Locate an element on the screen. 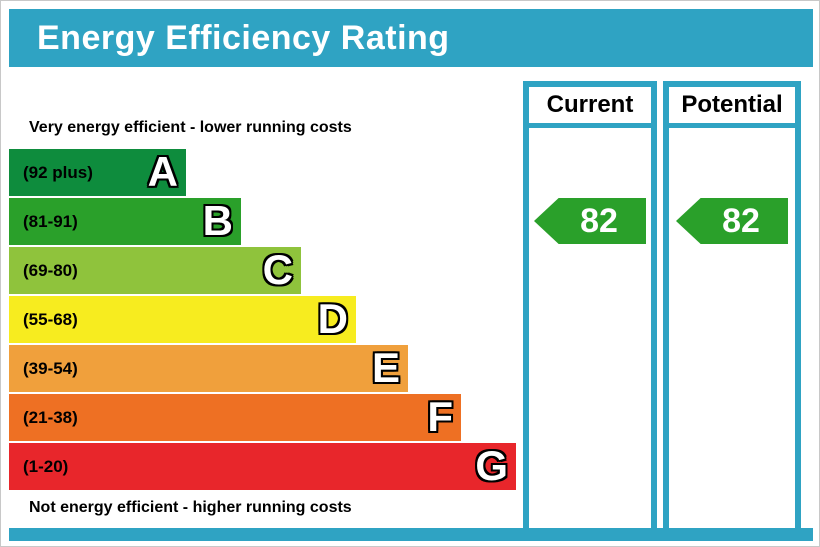 The width and height of the screenshot is (820, 547). current-column: Current is located at coordinates (590, 304).